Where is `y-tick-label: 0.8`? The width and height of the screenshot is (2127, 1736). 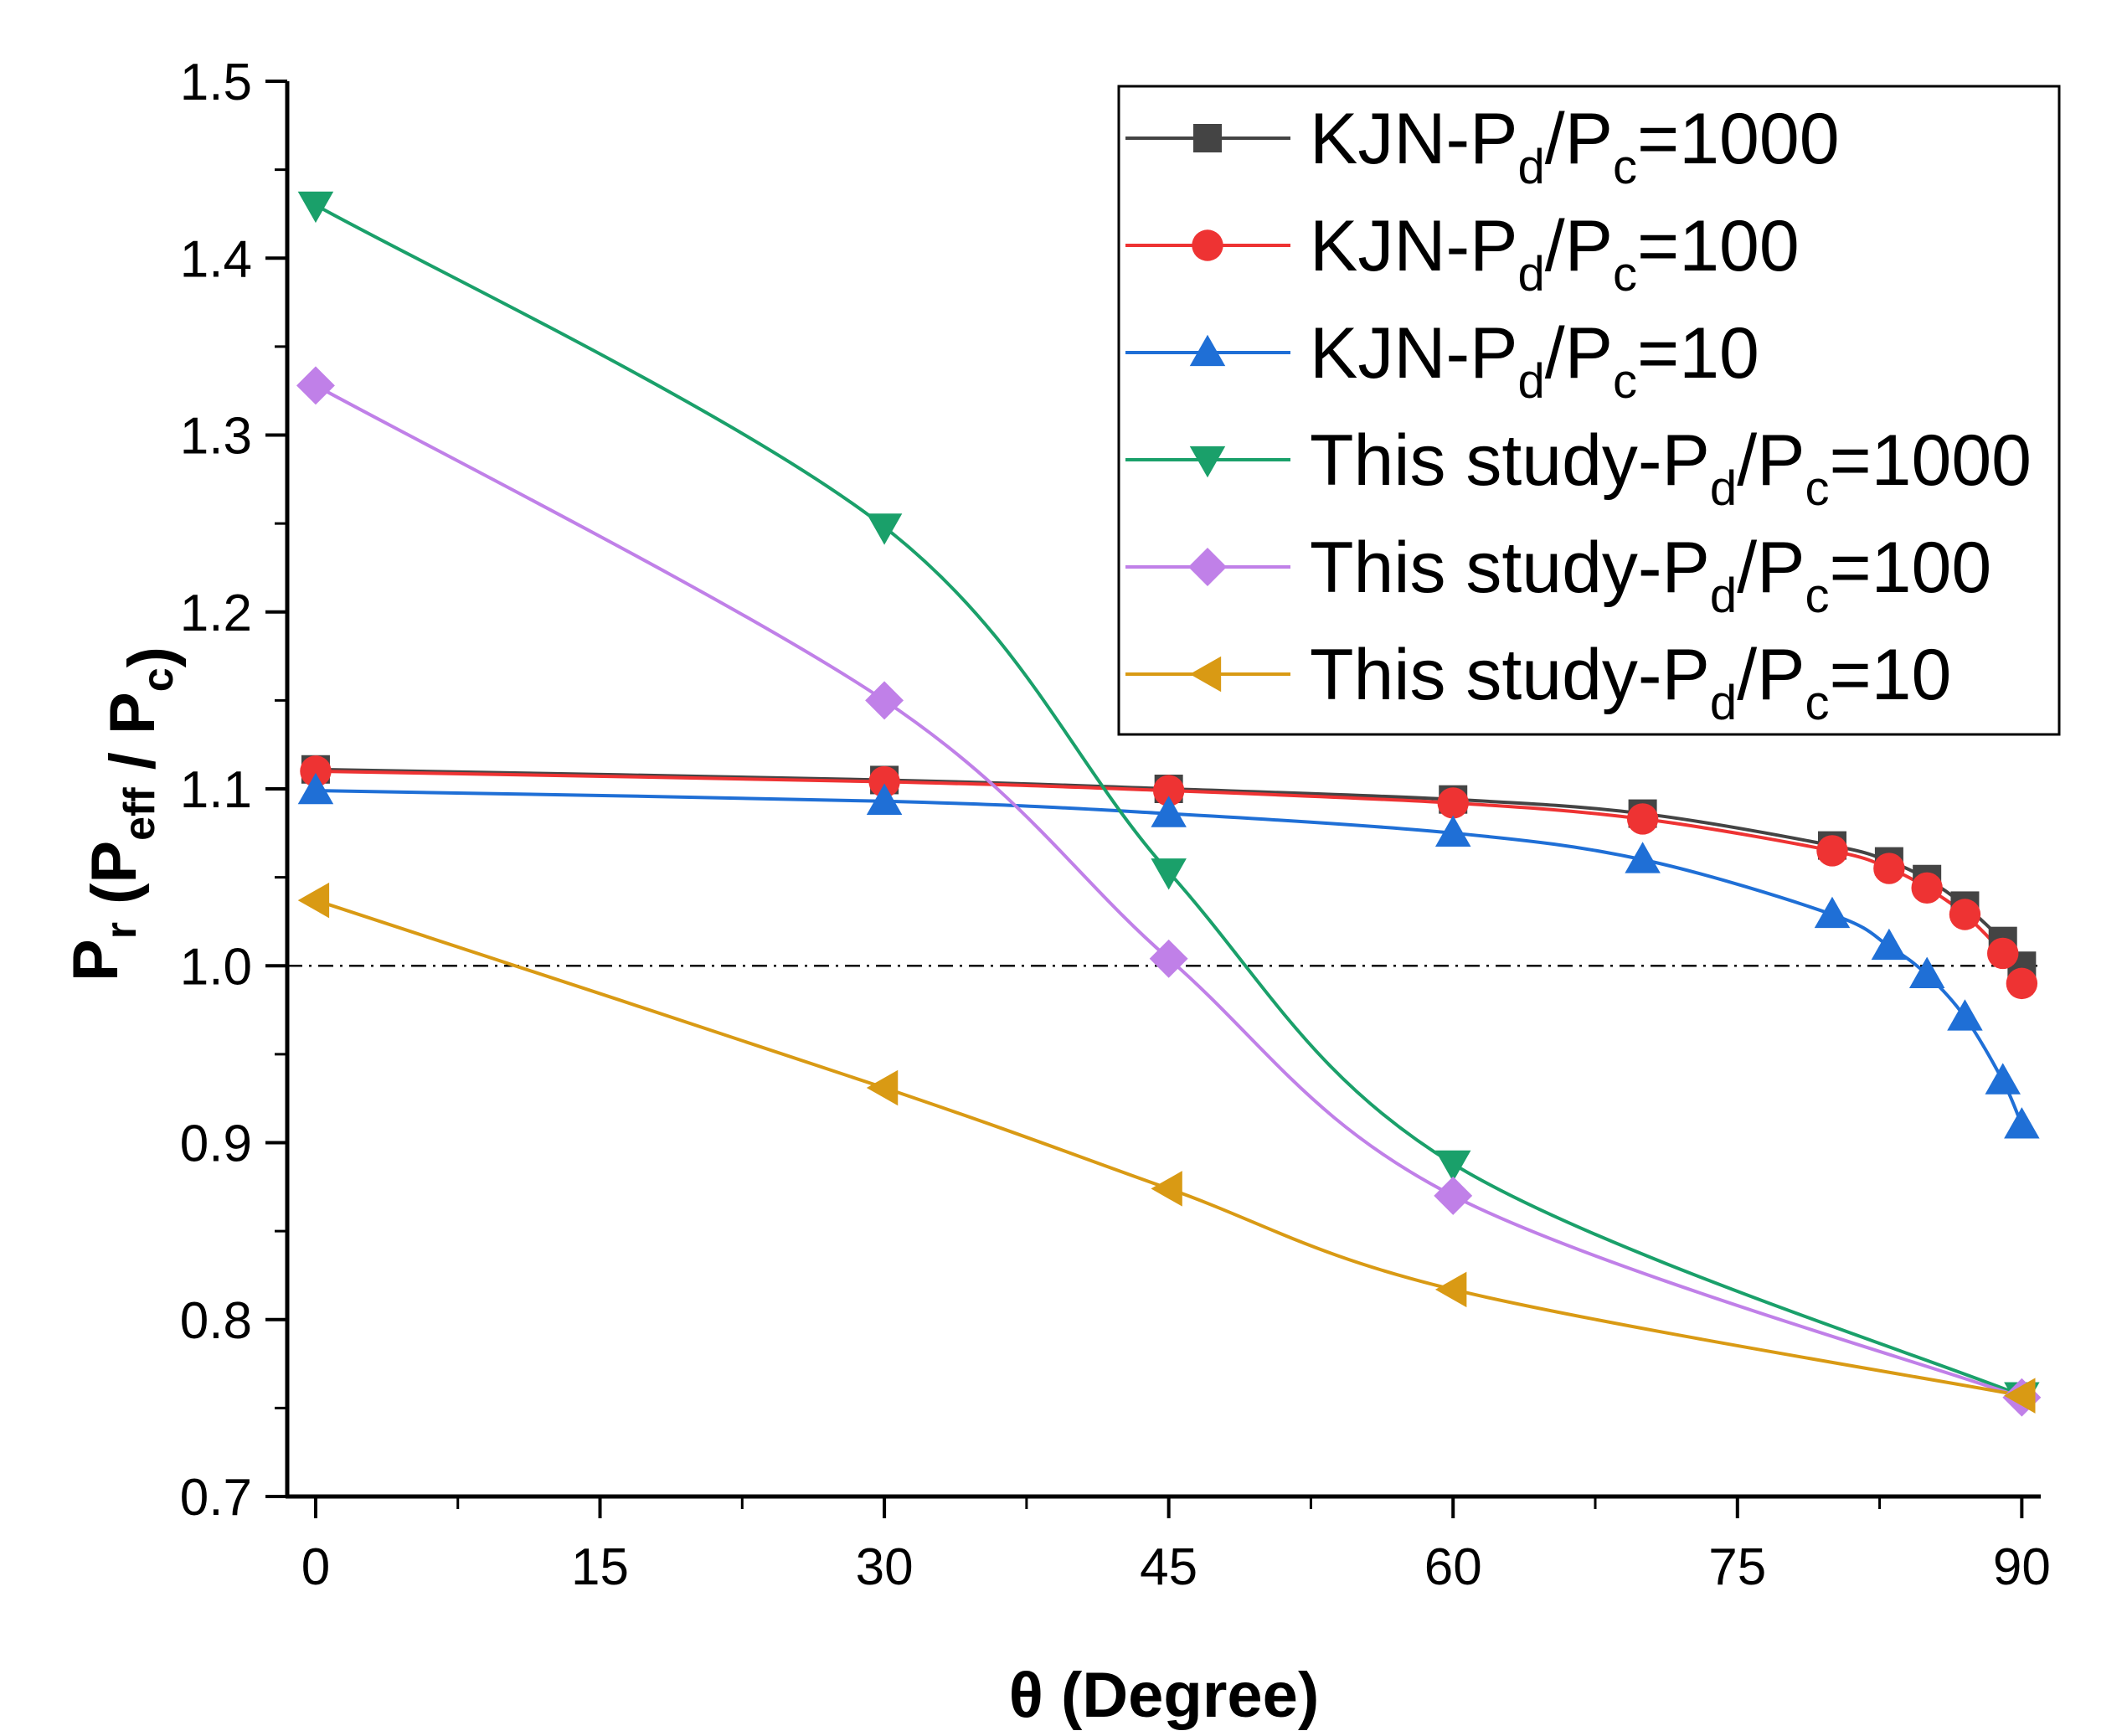
y-tick-label: 0.8 is located at coordinates (216, 1321).